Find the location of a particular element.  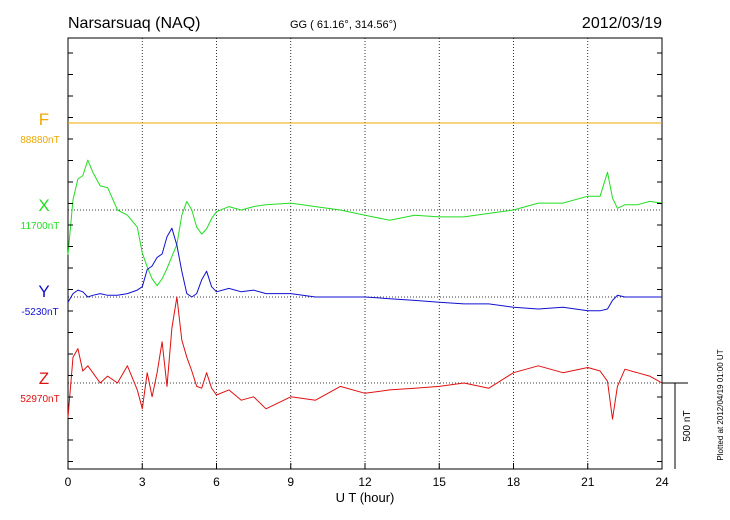

x-tick-label-9: 9 is located at coordinates (290, 482).